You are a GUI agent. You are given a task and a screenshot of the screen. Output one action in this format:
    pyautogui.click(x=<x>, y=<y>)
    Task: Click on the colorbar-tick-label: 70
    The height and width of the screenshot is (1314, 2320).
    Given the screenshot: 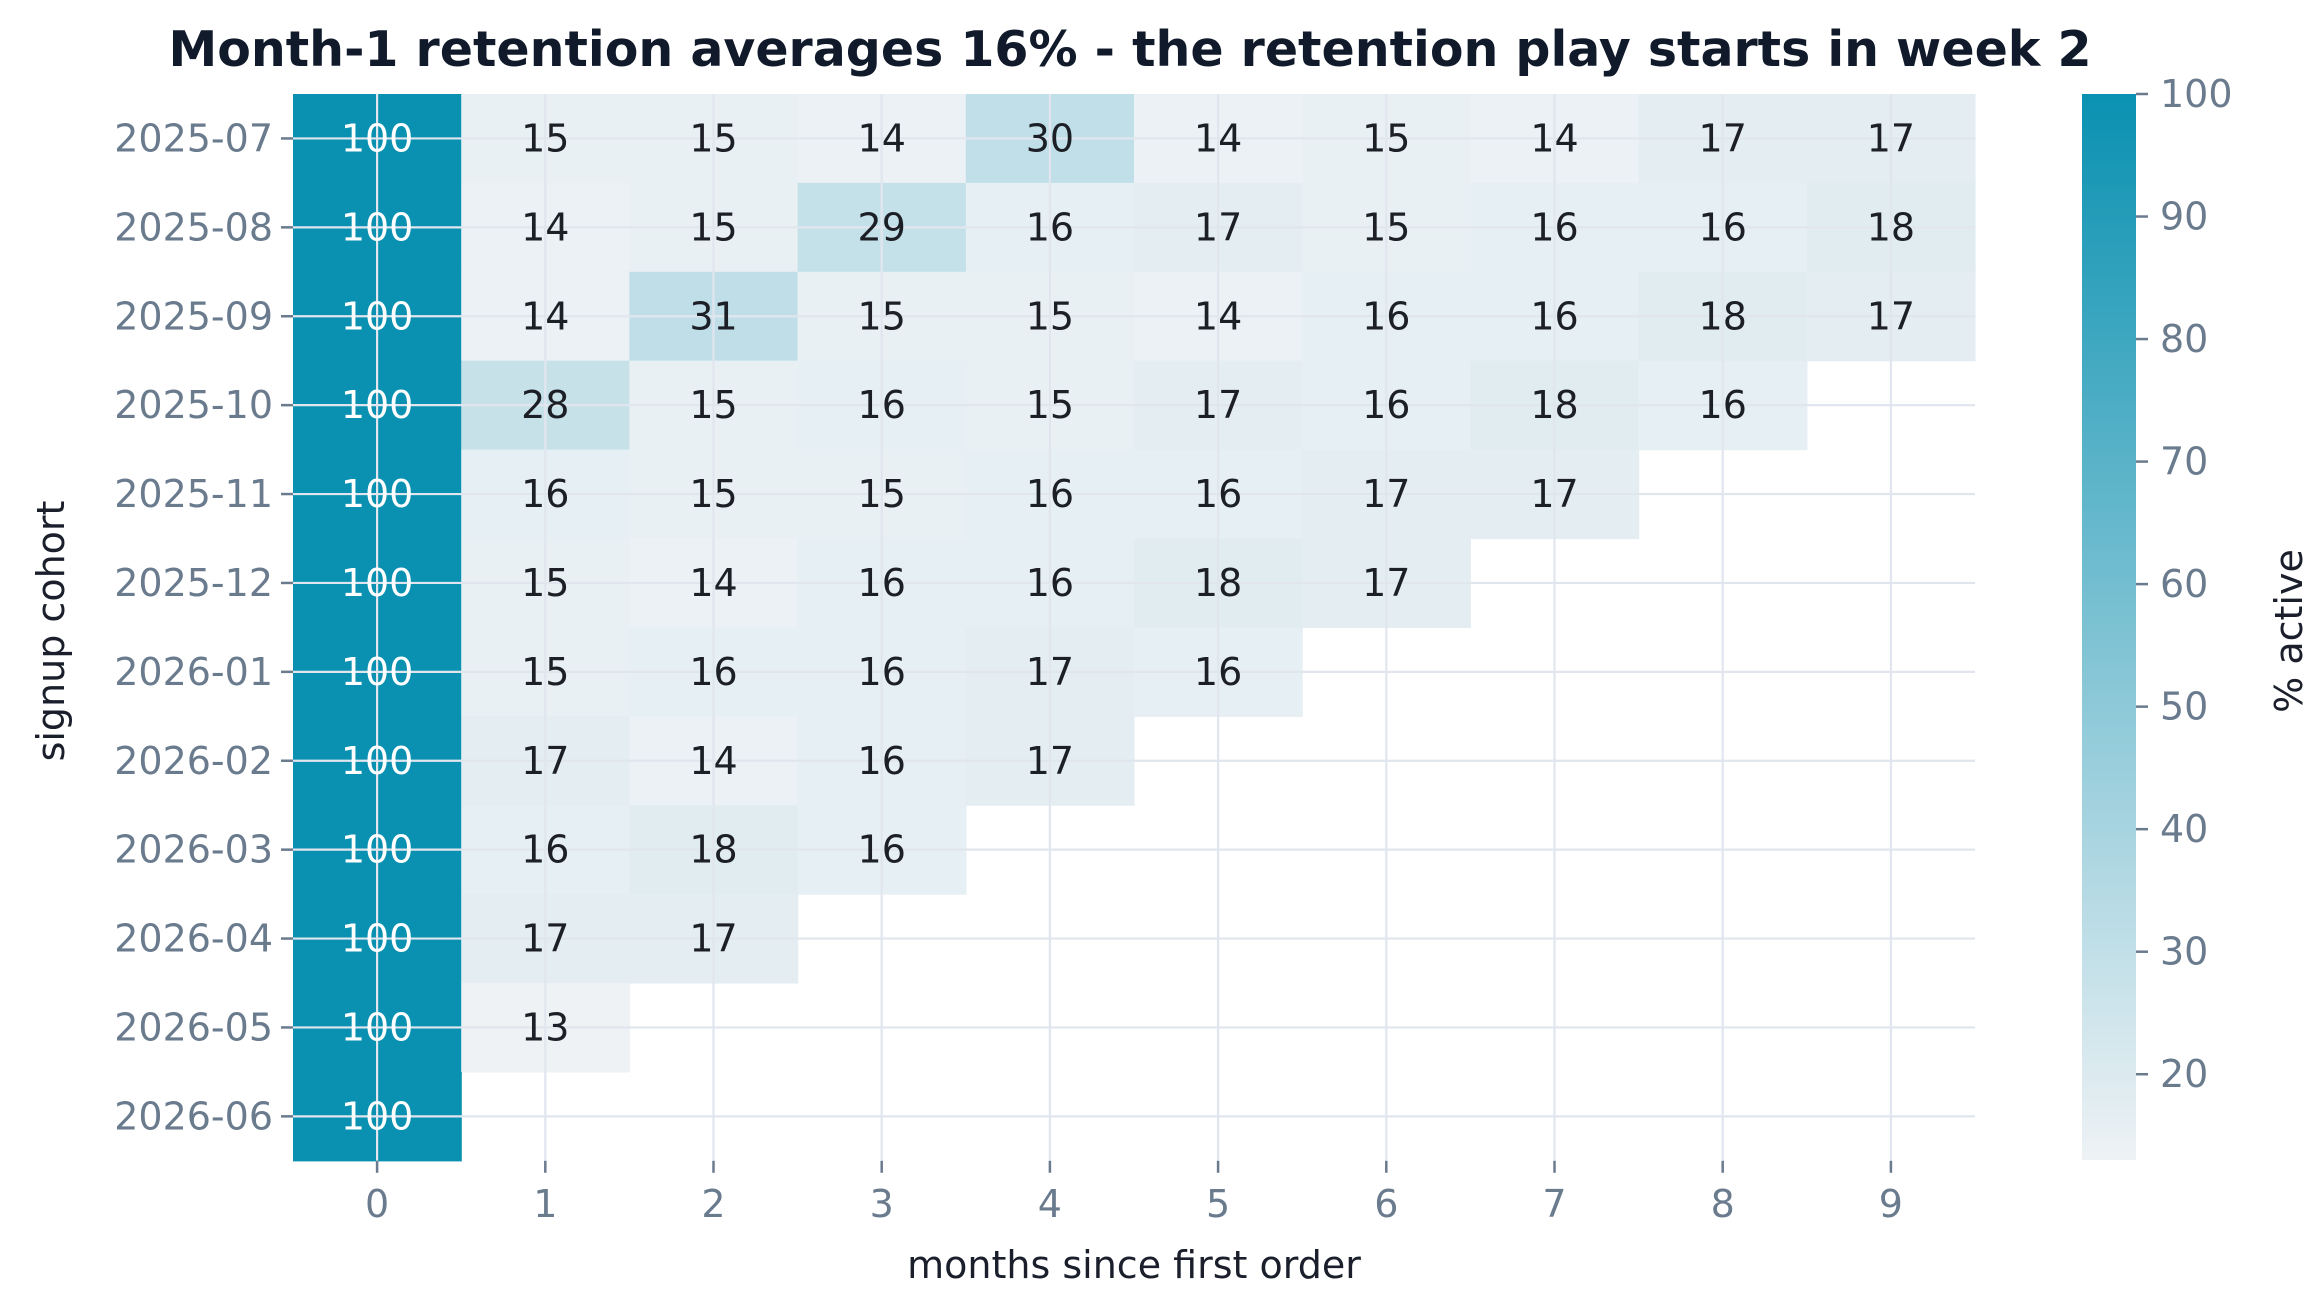 What is the action you would take?
    pyautogui.click(x=2184, y=462)
    